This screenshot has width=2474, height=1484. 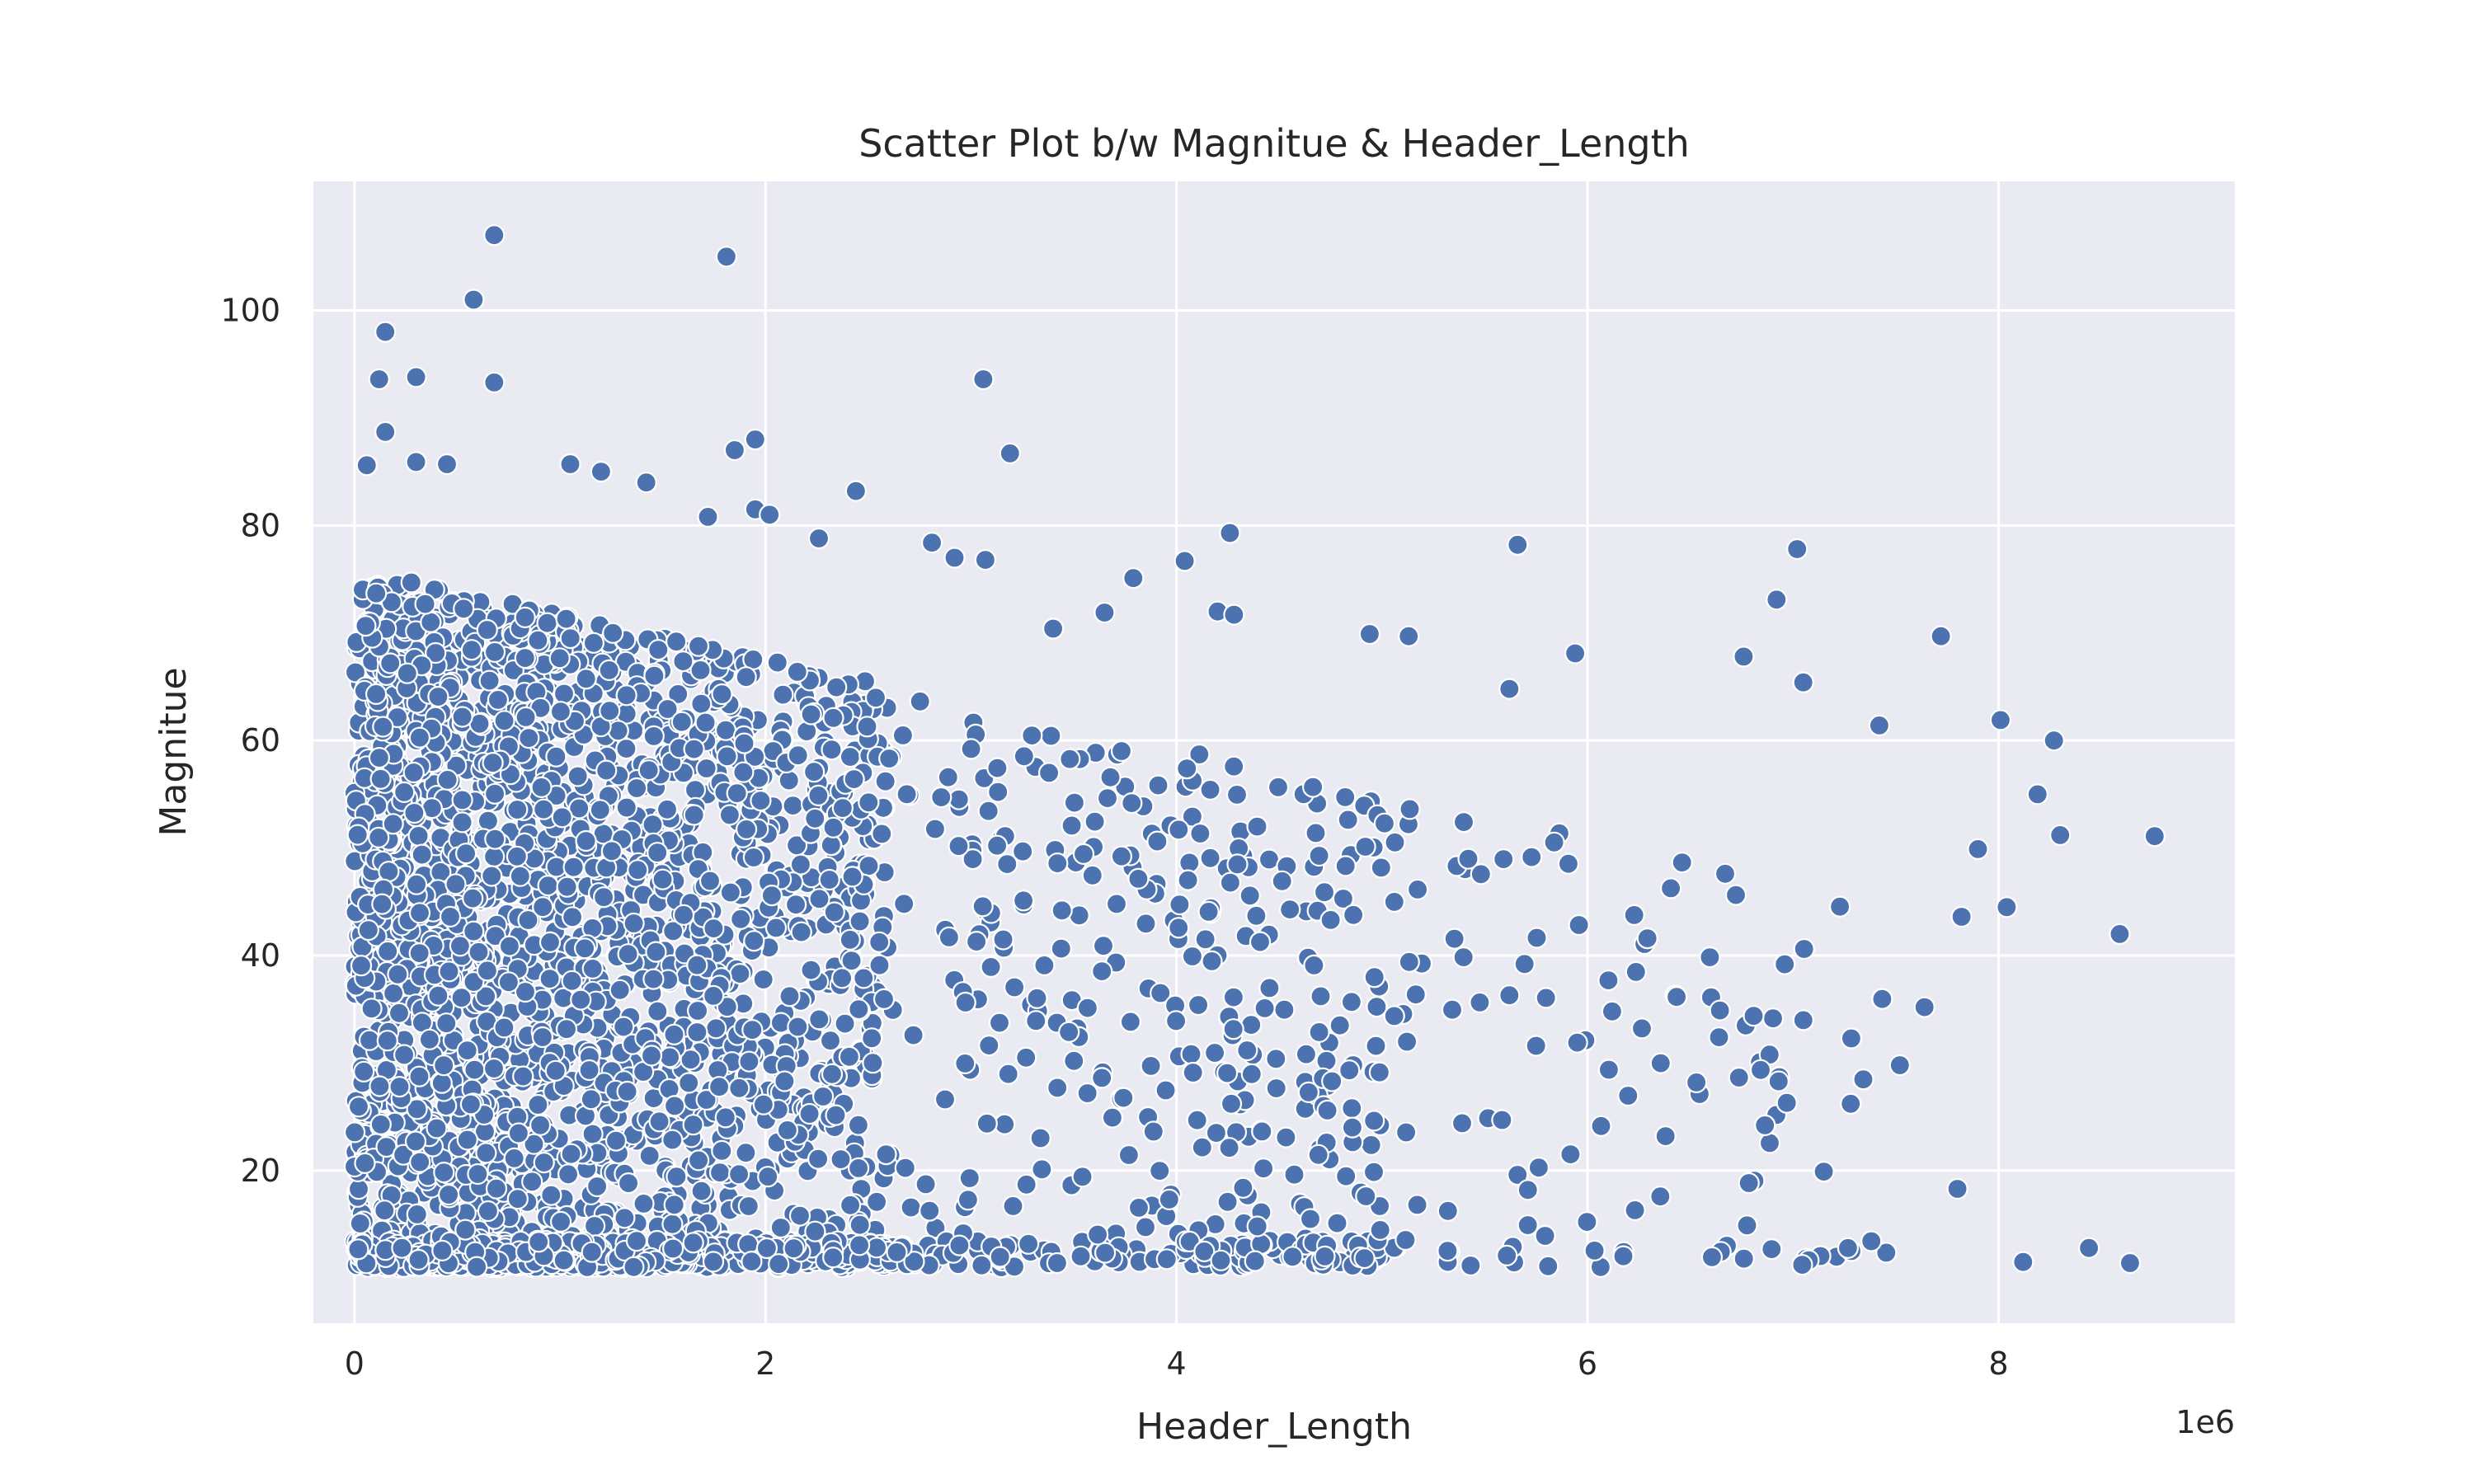 What do you see at coordinates (1177, 1363) in the screenshot?
I see `x-tick-label: 4` at bounding box center [1177, 1363].